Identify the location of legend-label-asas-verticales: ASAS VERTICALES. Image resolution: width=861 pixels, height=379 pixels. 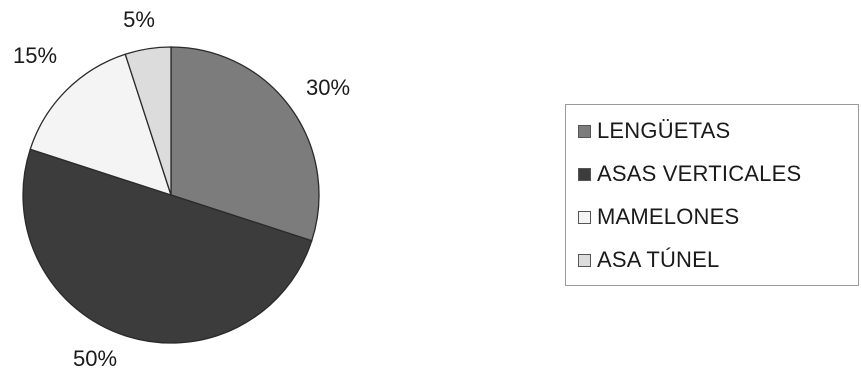
(699, 173).